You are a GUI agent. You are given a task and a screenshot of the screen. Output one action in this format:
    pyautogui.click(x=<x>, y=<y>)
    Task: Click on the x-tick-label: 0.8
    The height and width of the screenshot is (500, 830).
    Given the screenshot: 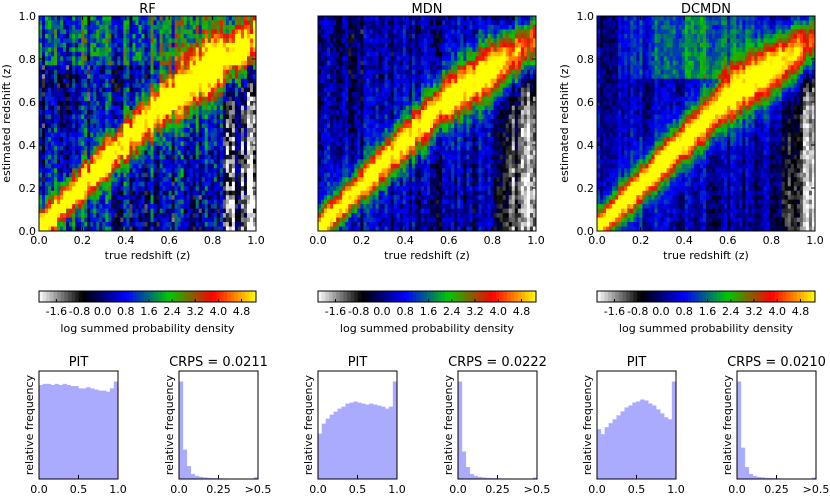 What is the action you would take?
    pyautogui.click(x=772, y=240)
    